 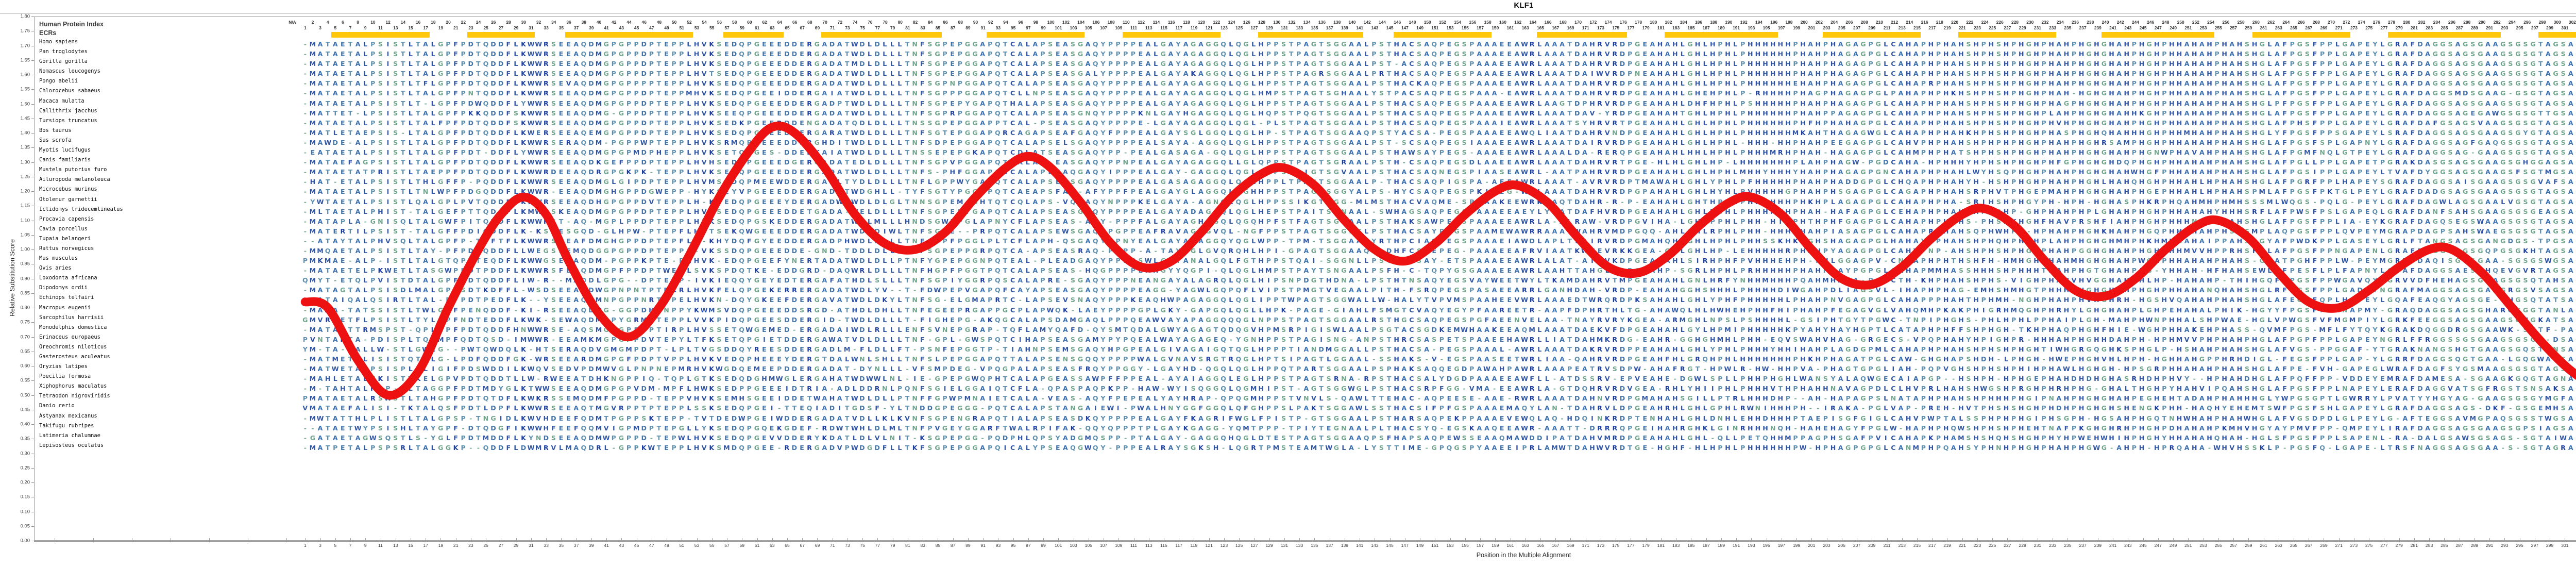 What do you see at coordinates (2022, 28) in the screenshot?
I see `position-number: 229` at bounding box center [2022, 28].